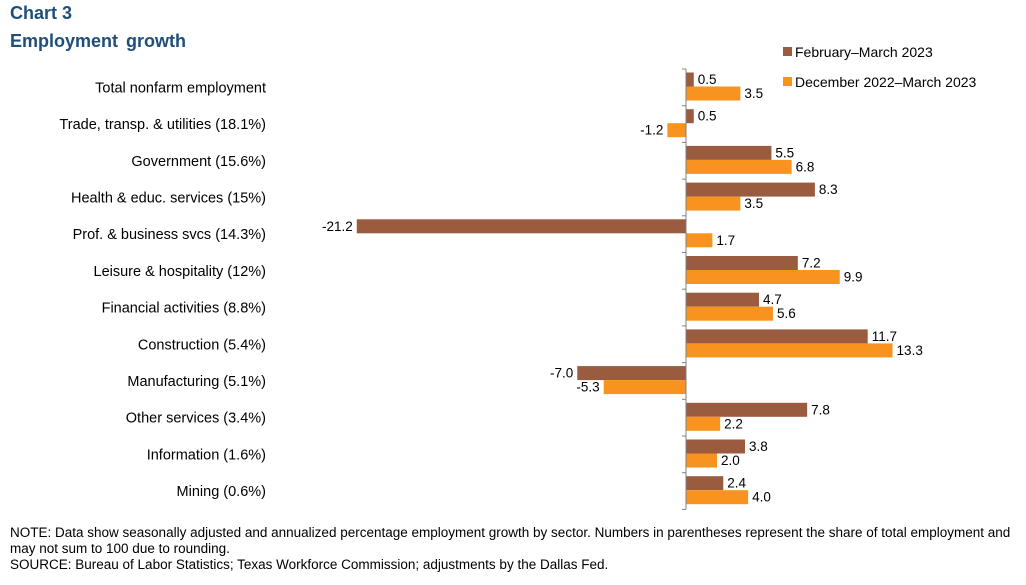 The width and height of the screenshot is (1026, 585). What do you see at coordinates (196, 419) in the screenshot?
I see `category-label: Other services (3.4%)` at bounding box center [196, 419].